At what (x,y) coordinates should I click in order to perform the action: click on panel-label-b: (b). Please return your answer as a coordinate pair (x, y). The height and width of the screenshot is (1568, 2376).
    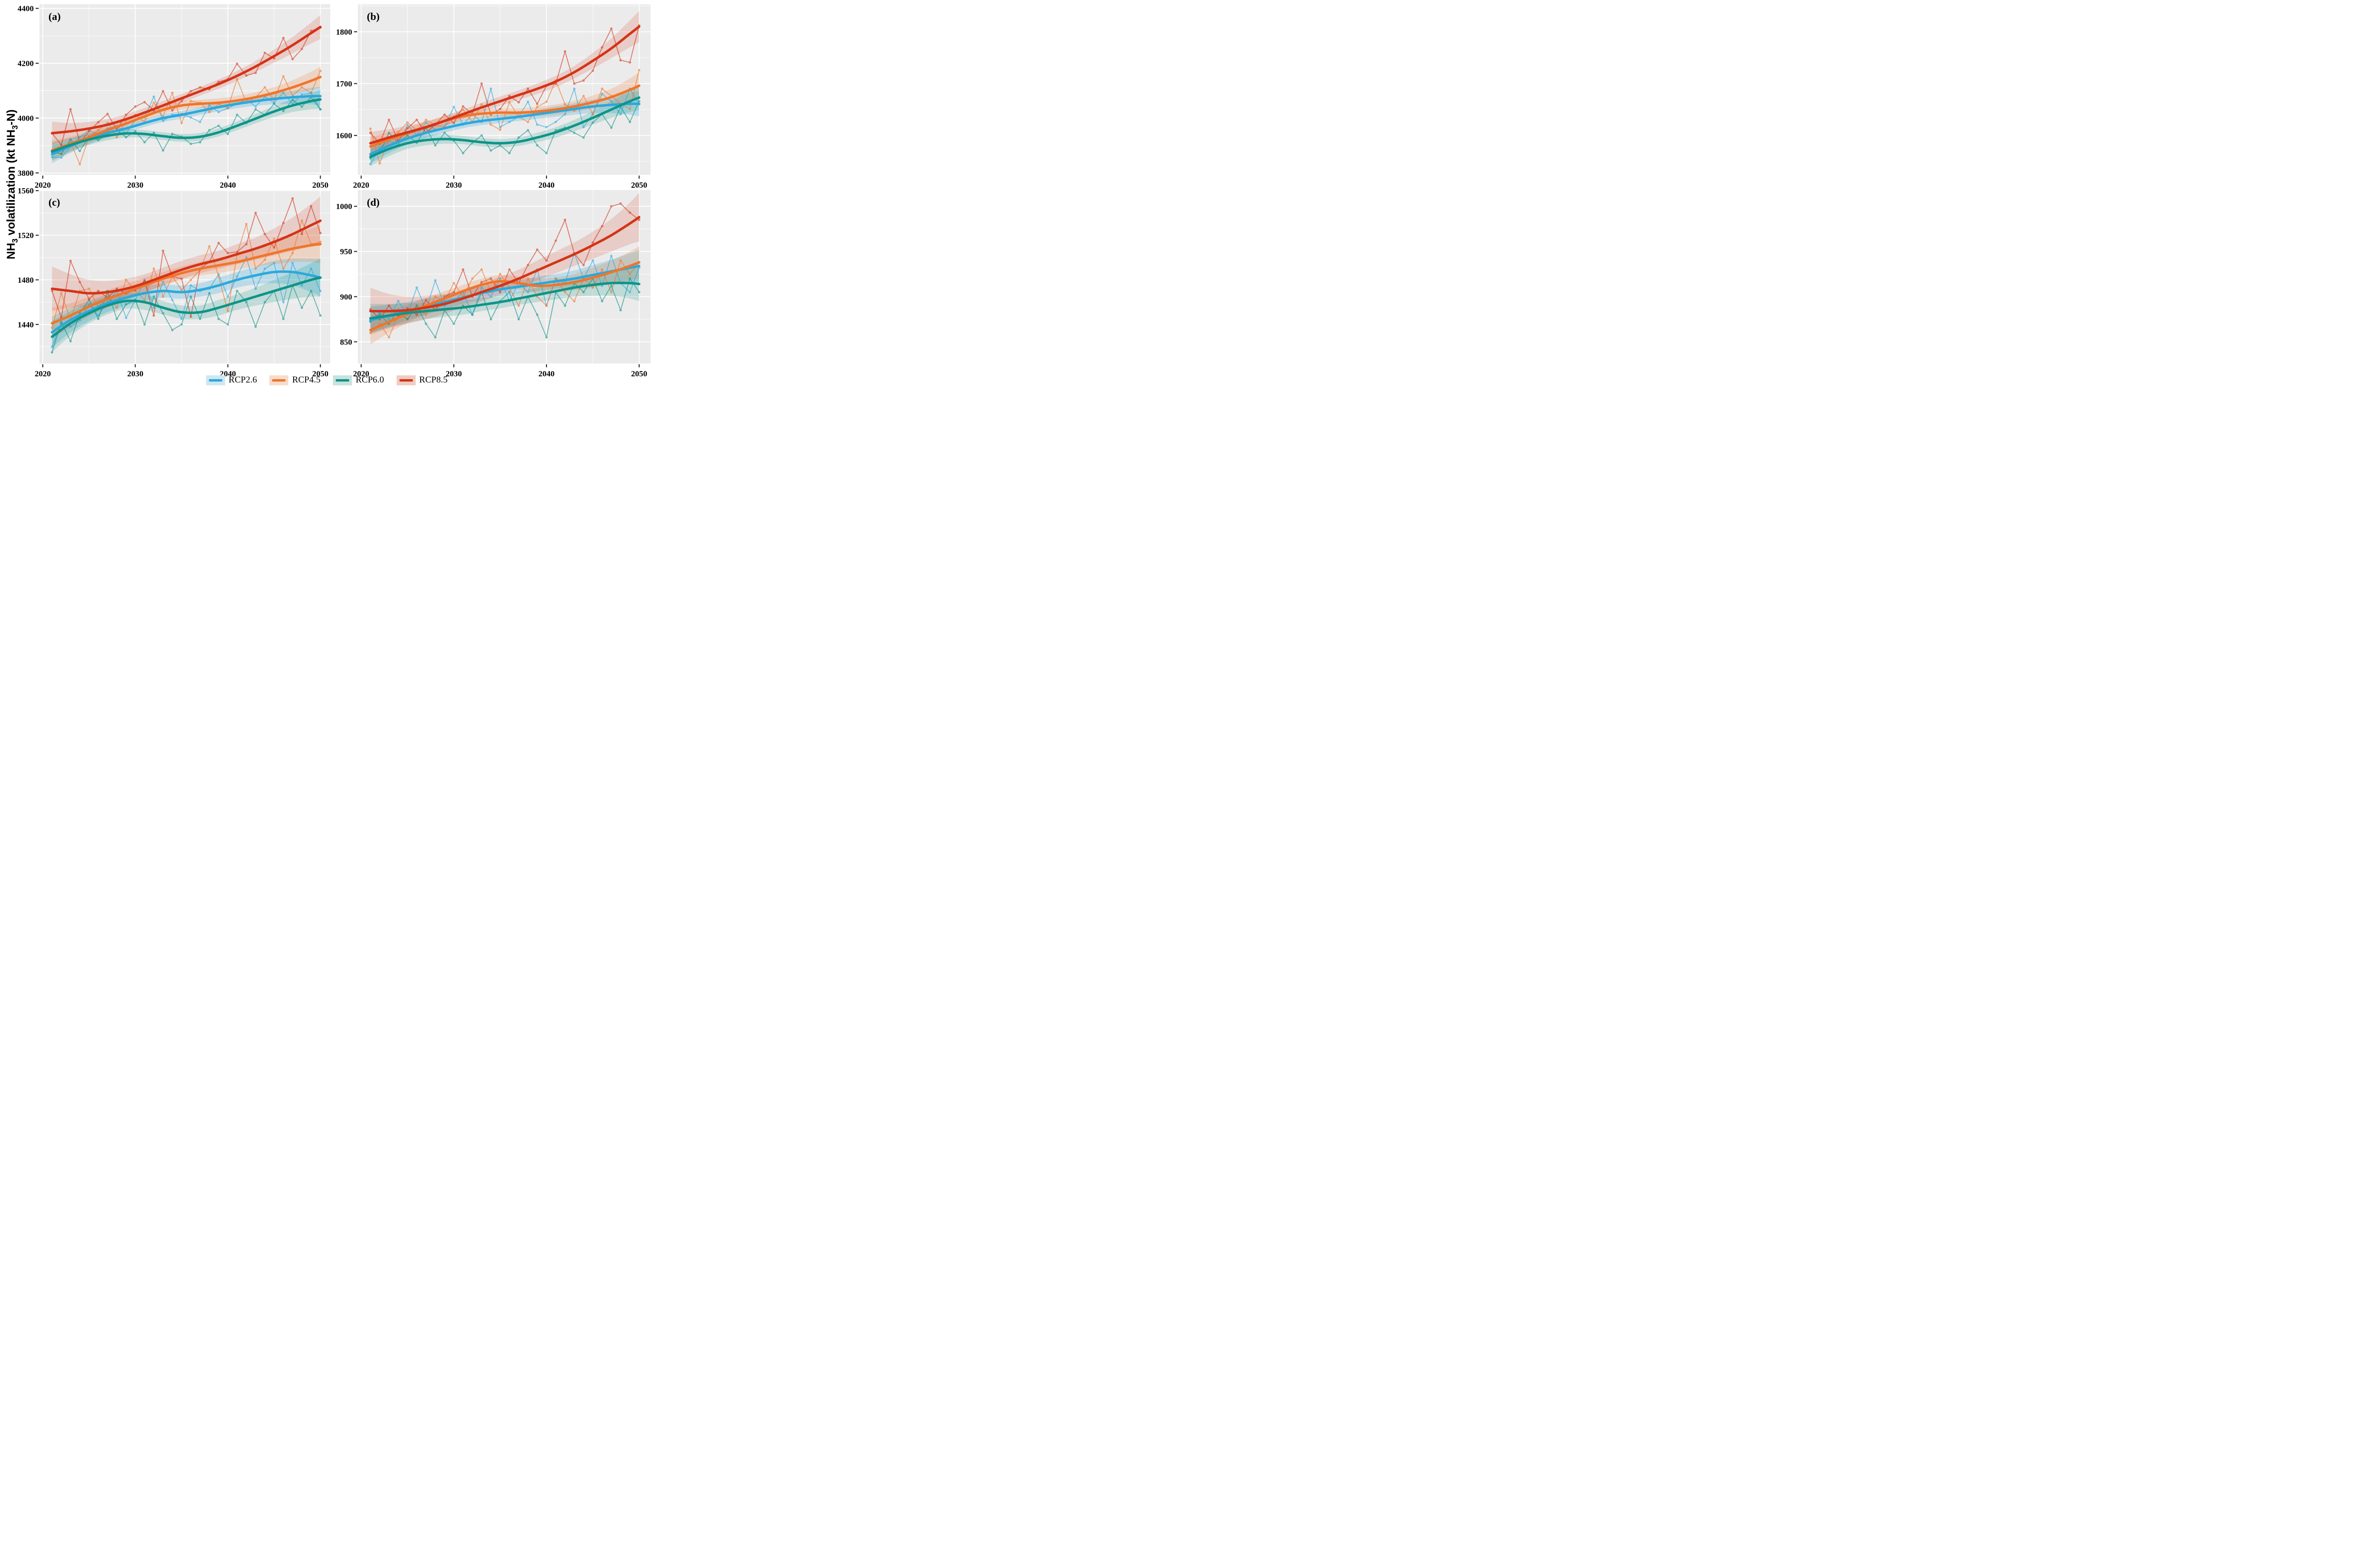
    Looking at the image, I should click on (373, 16).